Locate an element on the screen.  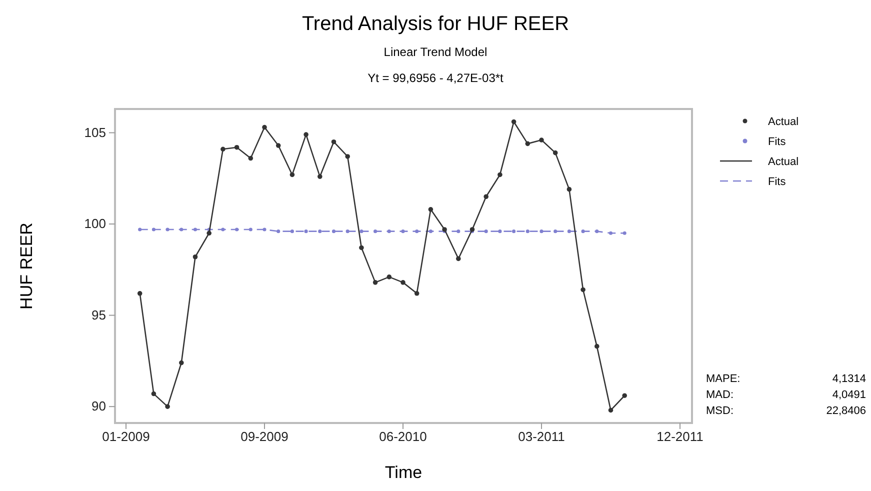
chart-title: Trend Analysis for HUF REER is located at coordinates (436, 24).